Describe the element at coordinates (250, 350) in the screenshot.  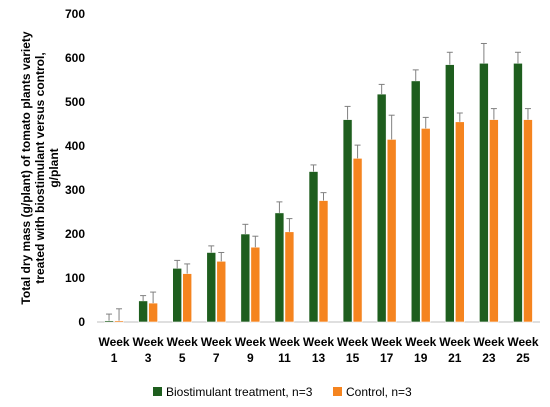
I see `x-tick-label: Week 9` at that location.